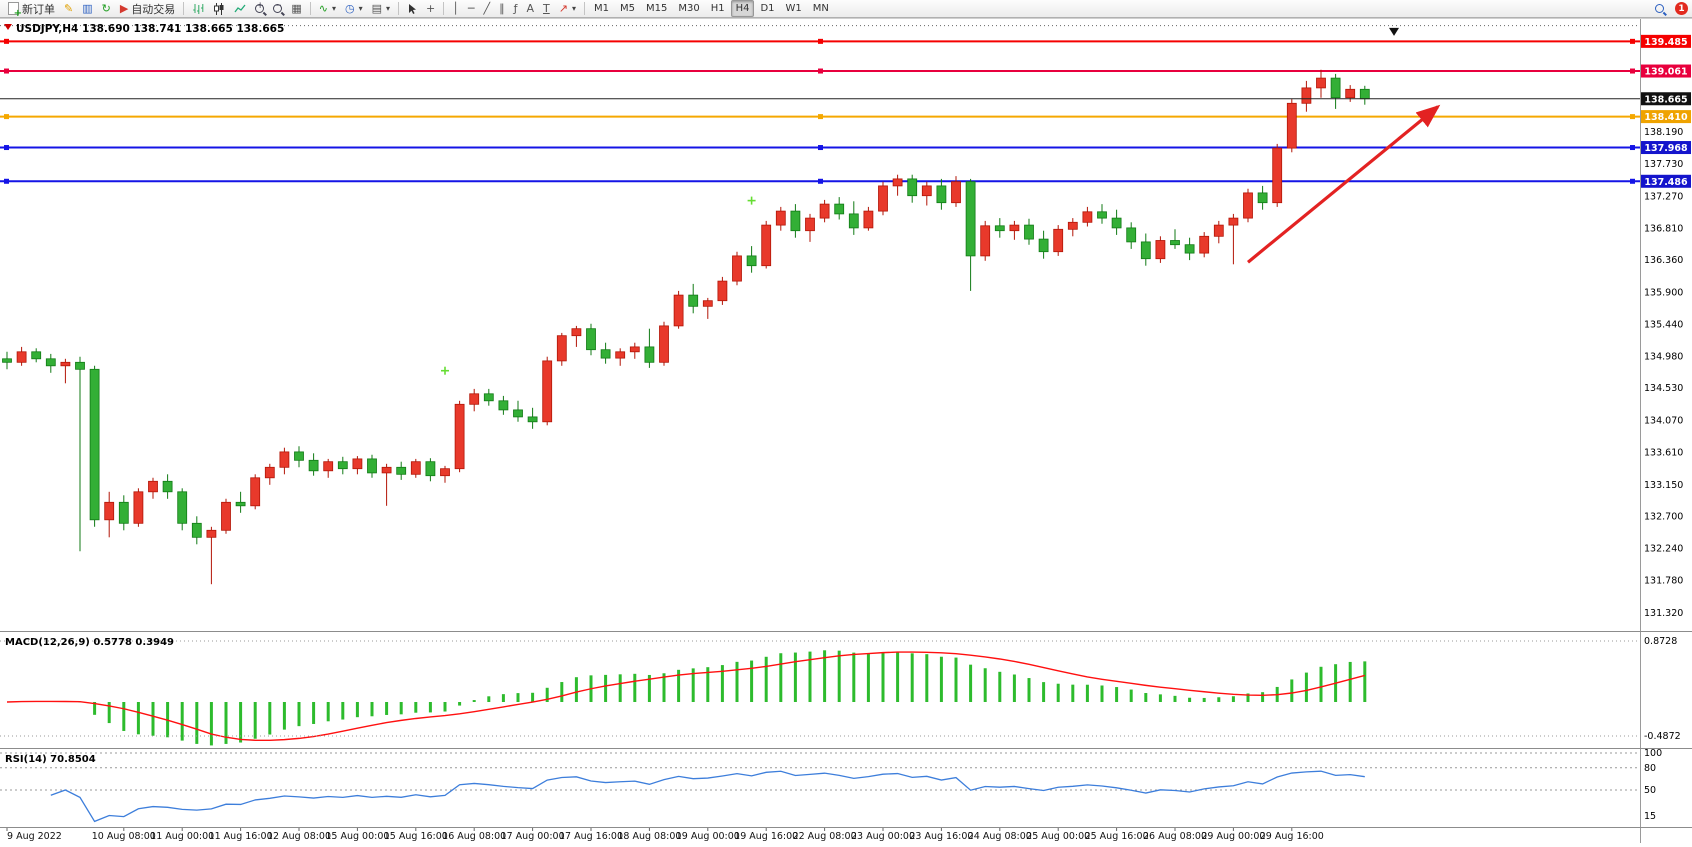  I want to click on svg-text: 134.980, so click(1663, 357).